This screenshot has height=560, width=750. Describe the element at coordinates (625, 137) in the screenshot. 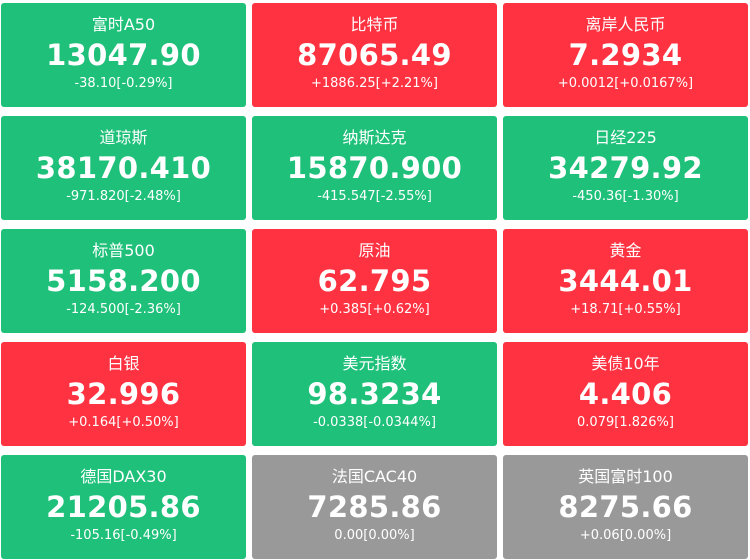

I see `quote-name: 日经225` at that location.